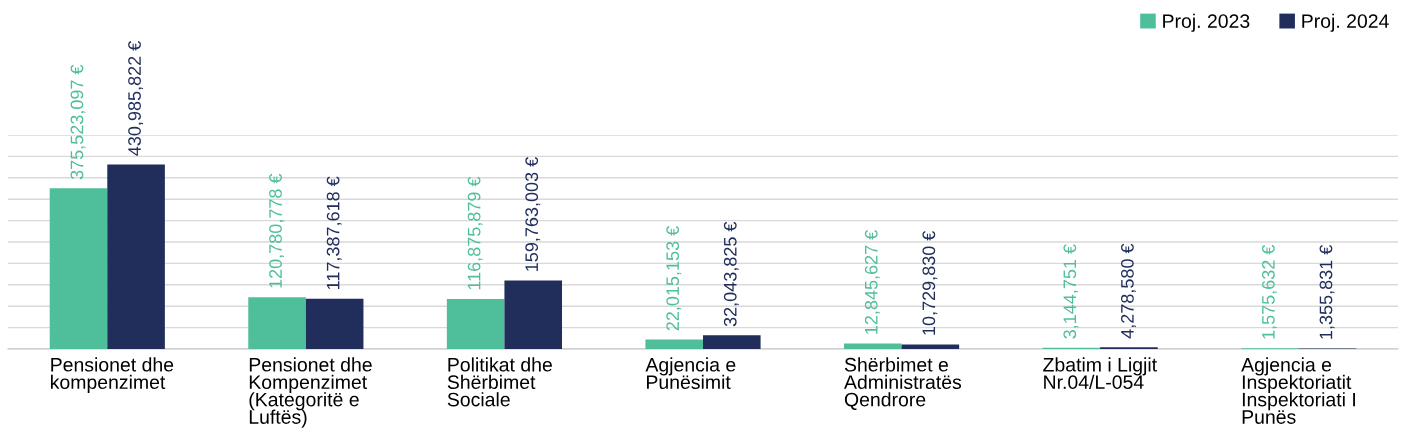 This screenshot has height=445, width=1403. What do you see at coordinates (277, 230) in the screenshot?
I see `data-label: 120,780,778 €` at bounding box center [277, 230].